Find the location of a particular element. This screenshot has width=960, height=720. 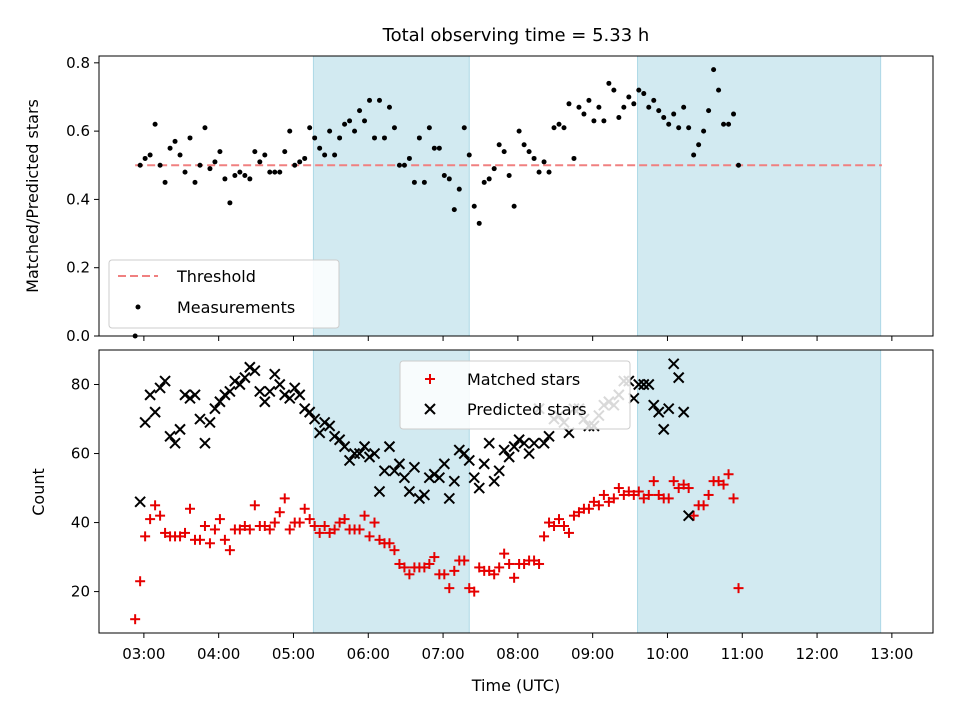

legend-predicted-marker is located at coordinates (430, 409).